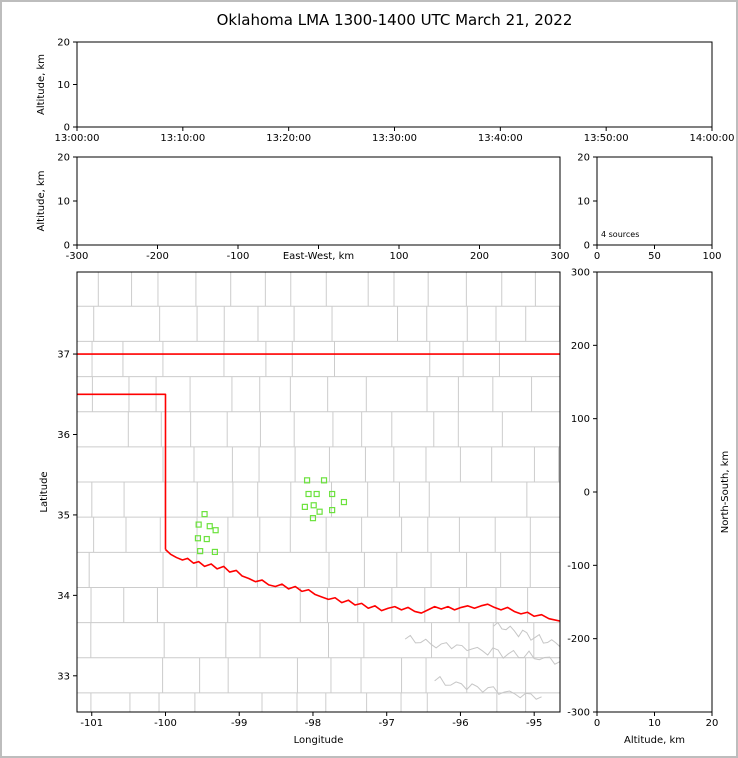  What do you see at coordinates (654, 723) in the screenshot?
I see `x-tick-label: 10` at bounding box center [654, 723].